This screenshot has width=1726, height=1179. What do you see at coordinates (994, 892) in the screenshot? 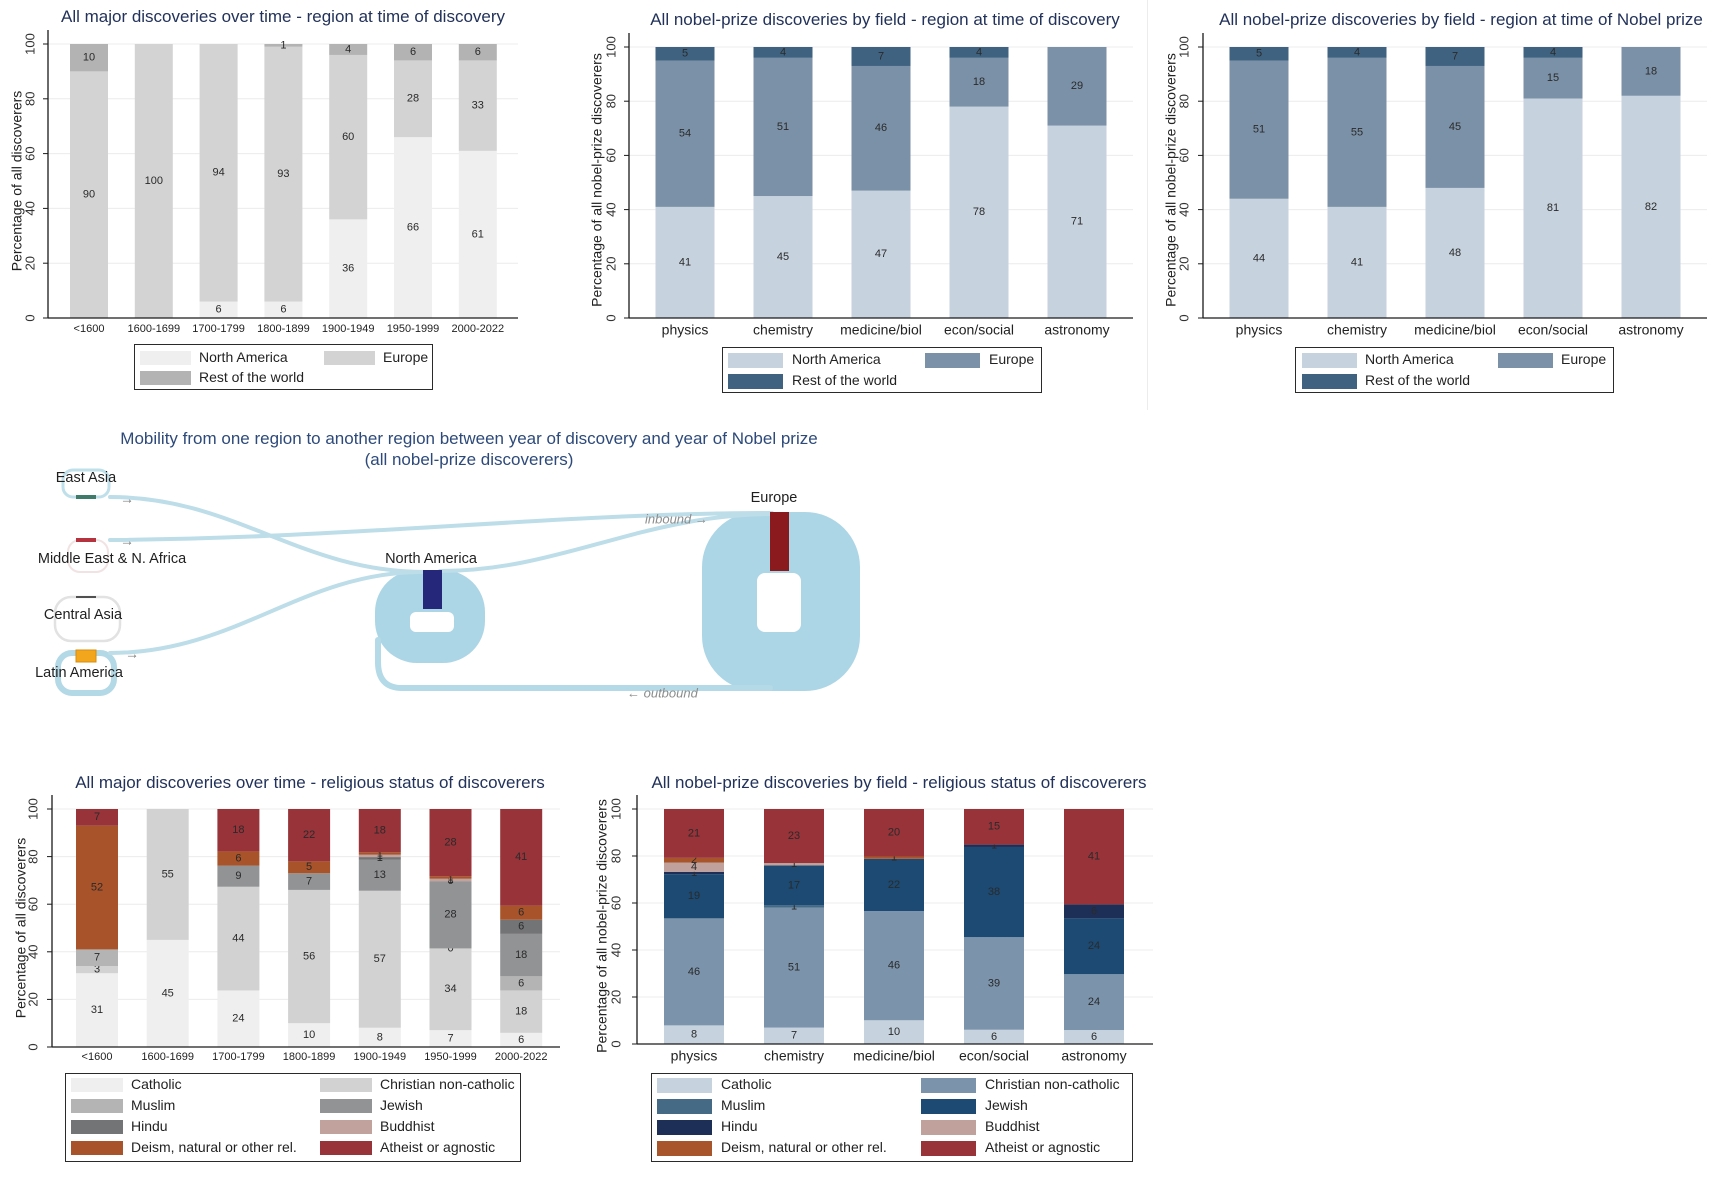
I see `bar-value-label: 38` at bounding box center [994, 892].